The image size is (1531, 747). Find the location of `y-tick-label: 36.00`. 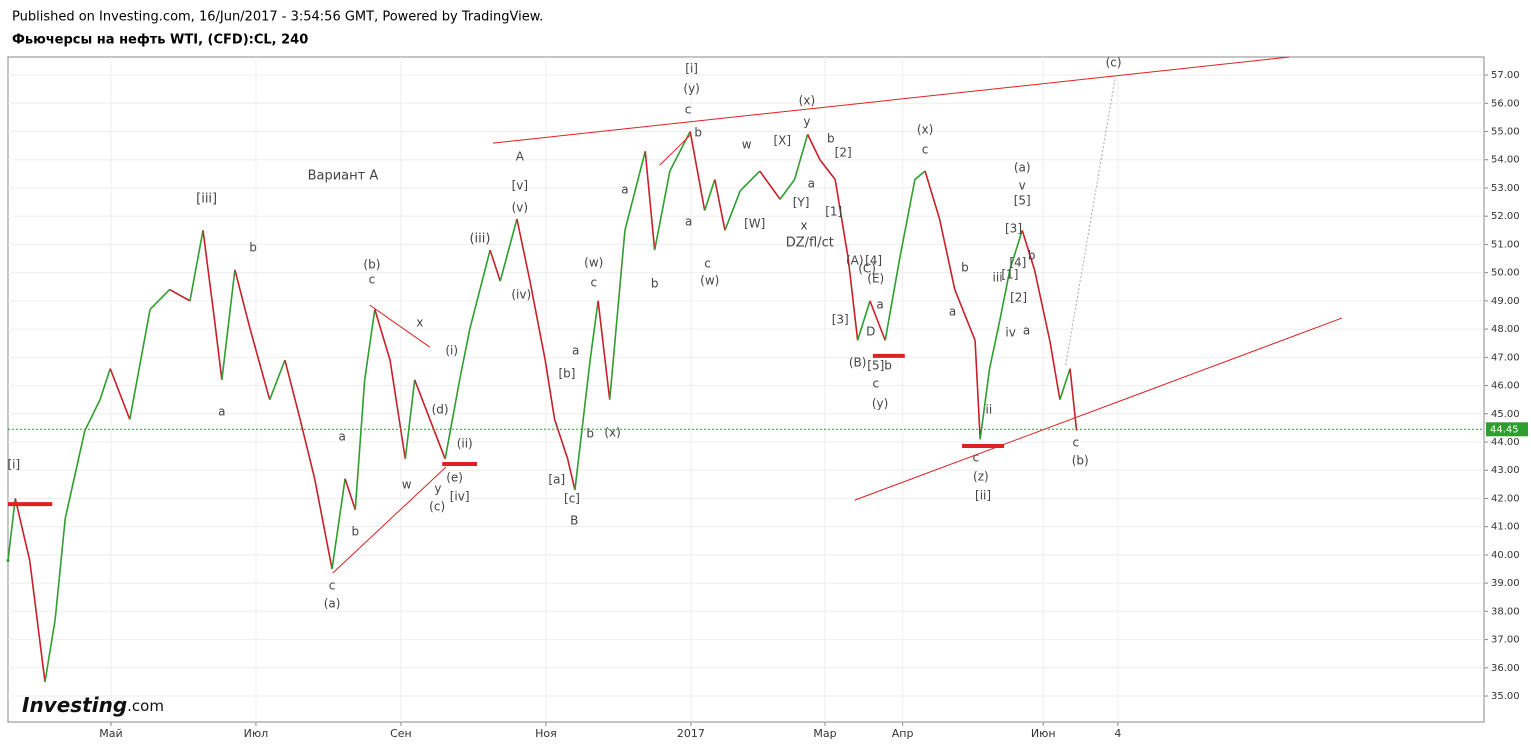

y-tick-label: 36.00 is located at coordinates (1505, 668).